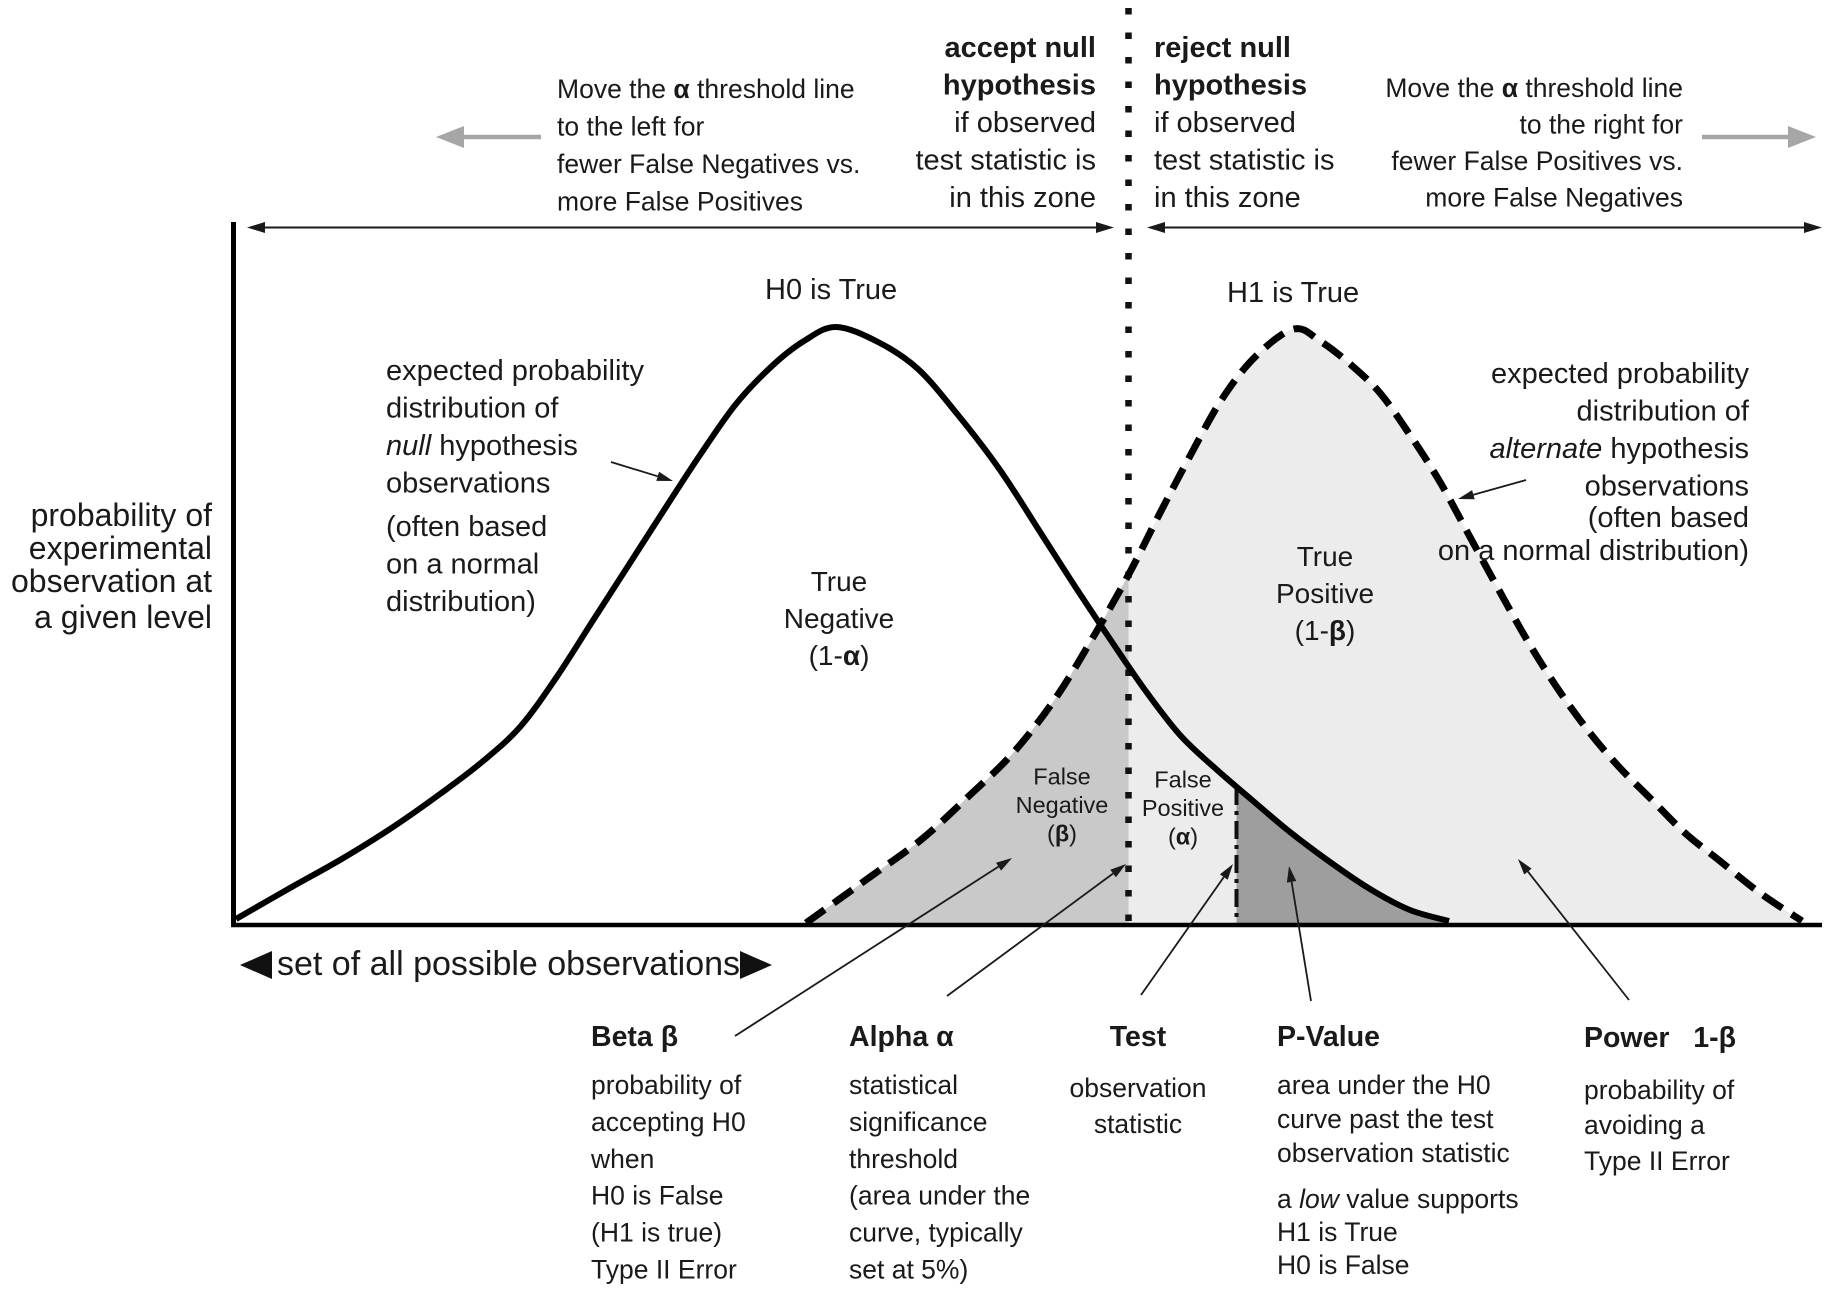 Image resolution: width=1834 pixels, height=1296 pixels. I want to click on svg-text: more False Positives, so click(680, 202).